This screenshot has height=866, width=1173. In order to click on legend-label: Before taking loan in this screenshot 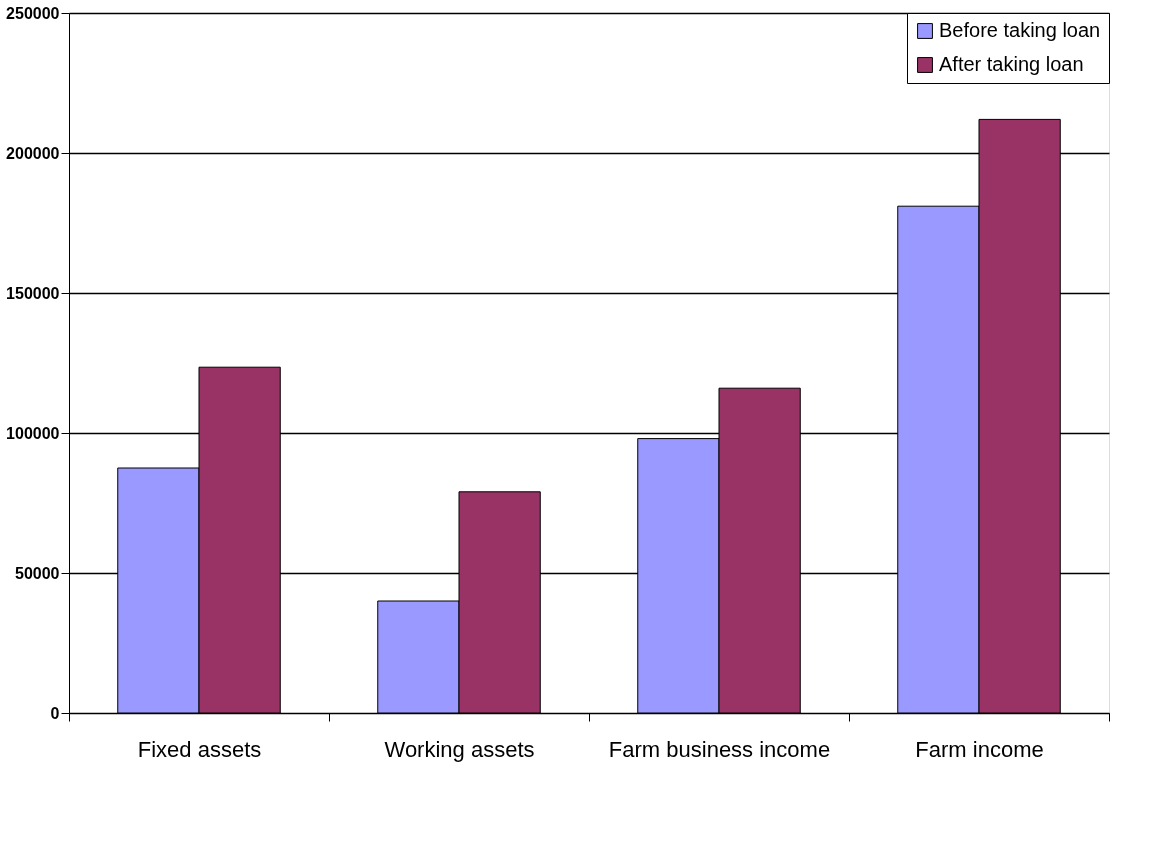, I will do `click(1020, 30)`.